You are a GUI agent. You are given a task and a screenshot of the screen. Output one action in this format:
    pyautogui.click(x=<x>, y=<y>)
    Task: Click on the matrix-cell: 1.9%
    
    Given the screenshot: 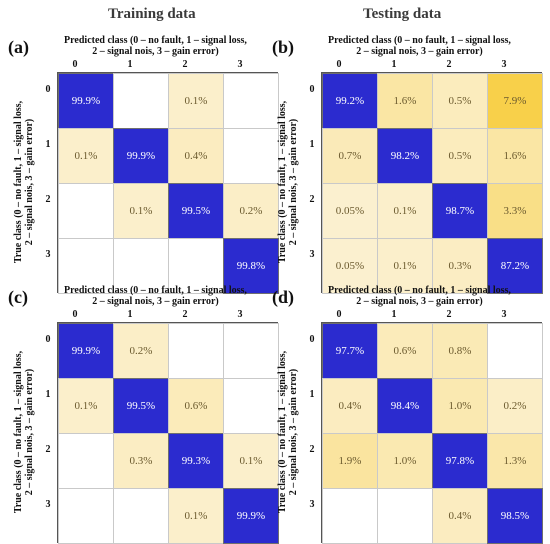 What is the action you would take?
    pyautogui.click(x=350, y=461)
    